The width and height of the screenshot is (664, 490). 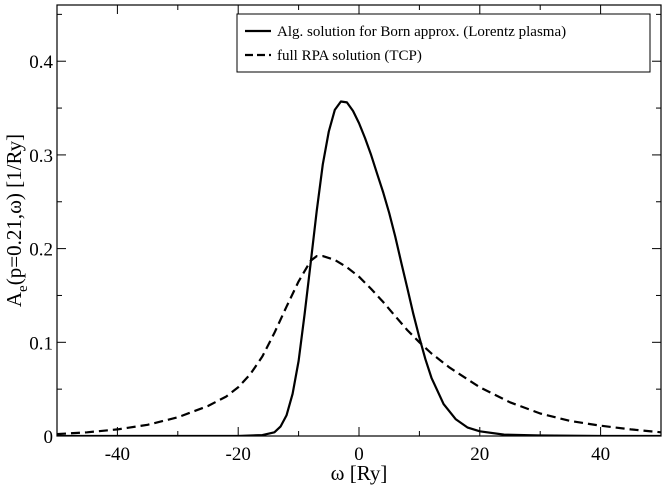 I want to click on x-tick-label: -20, so click(x=238, y=454).